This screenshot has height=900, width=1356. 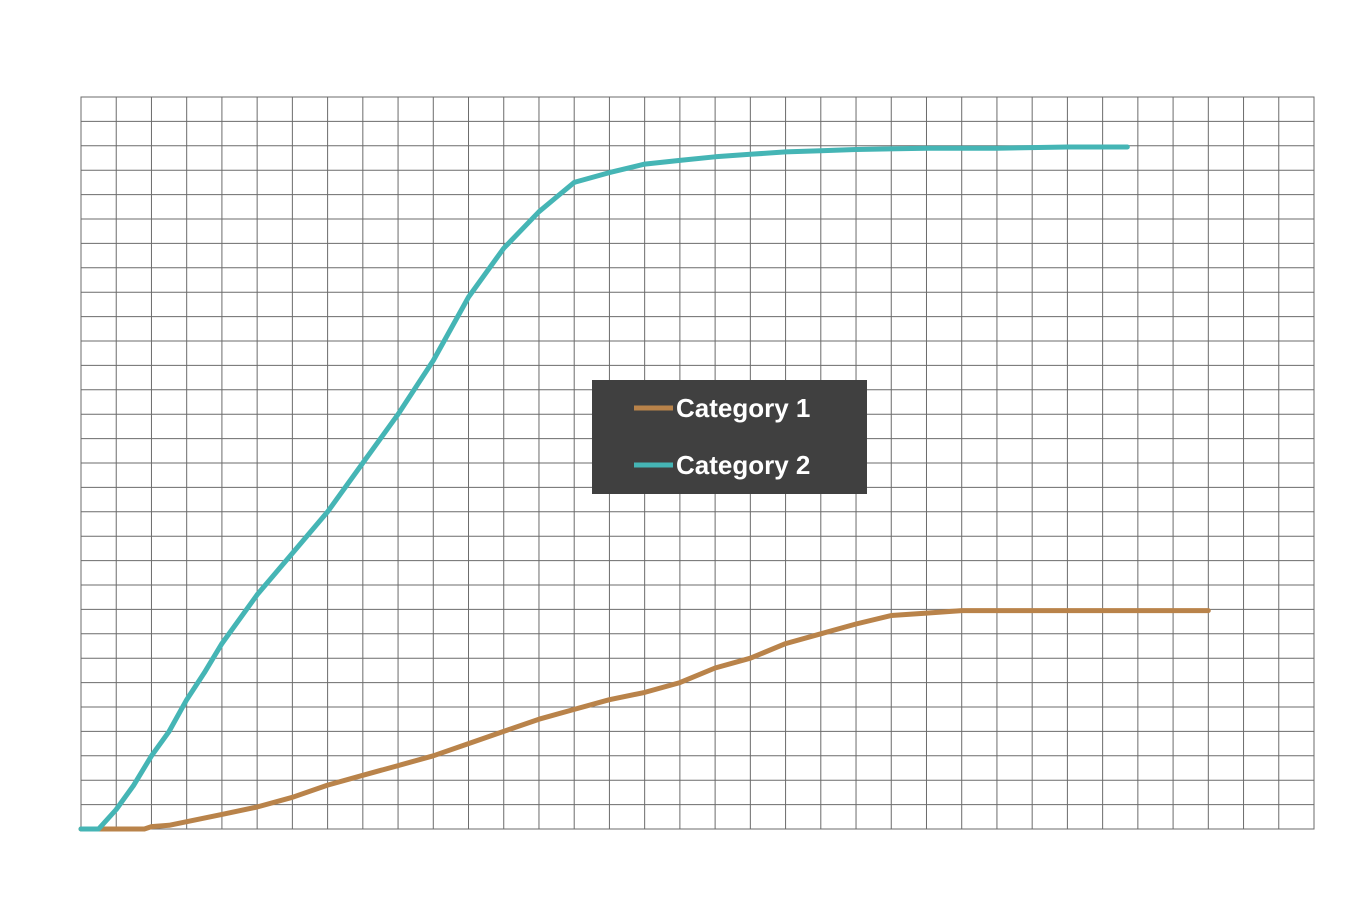 What do you see at coordinates (743, 465) in the screenshot?
I see `legend-label-category-2: Category 2` at bounding box center [743, 465].